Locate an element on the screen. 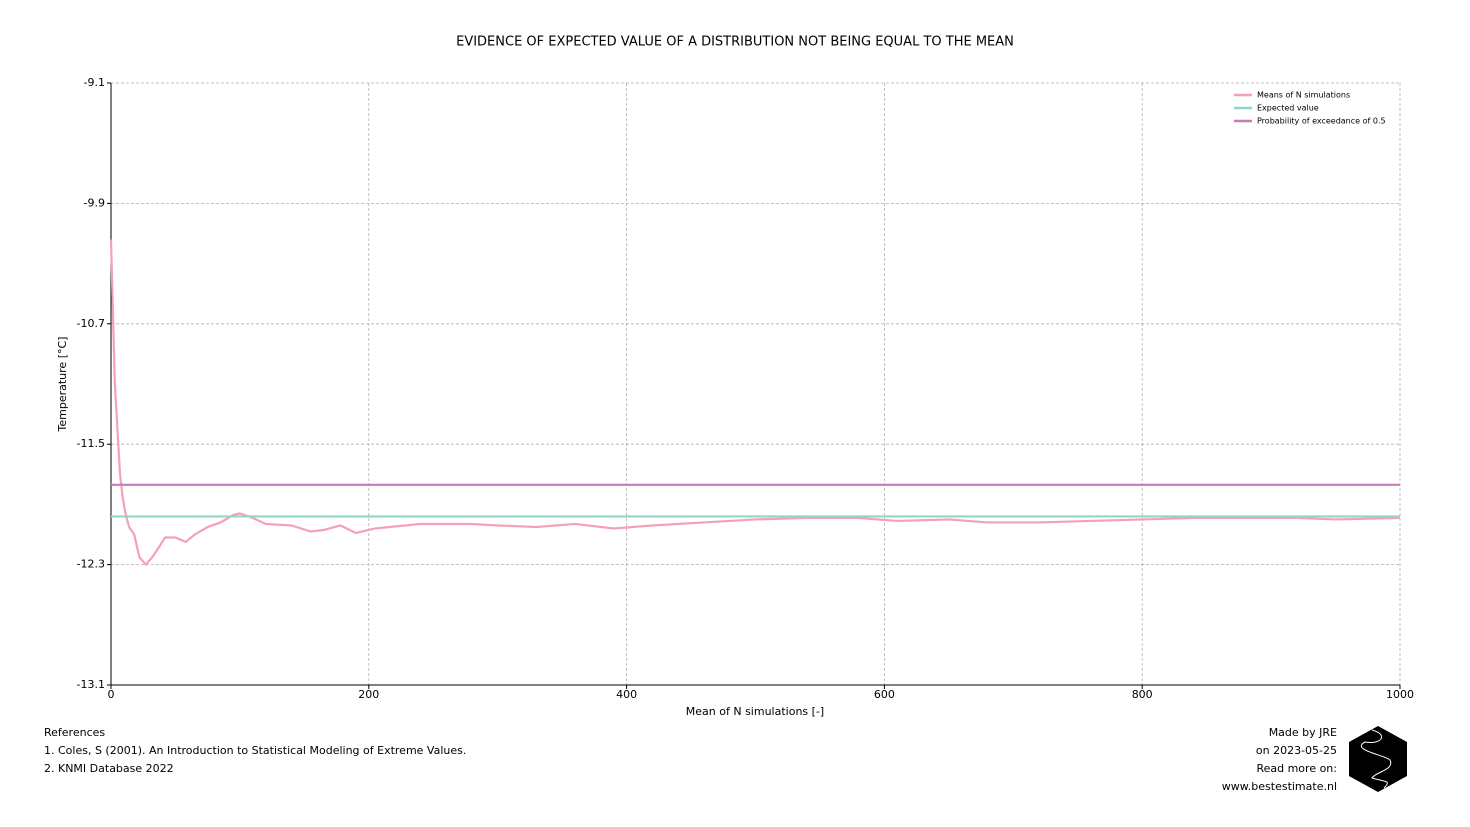 The width and height of the screenshot is (1470, 827). legend-label: Expected value is located at coordinates (1288, 108).